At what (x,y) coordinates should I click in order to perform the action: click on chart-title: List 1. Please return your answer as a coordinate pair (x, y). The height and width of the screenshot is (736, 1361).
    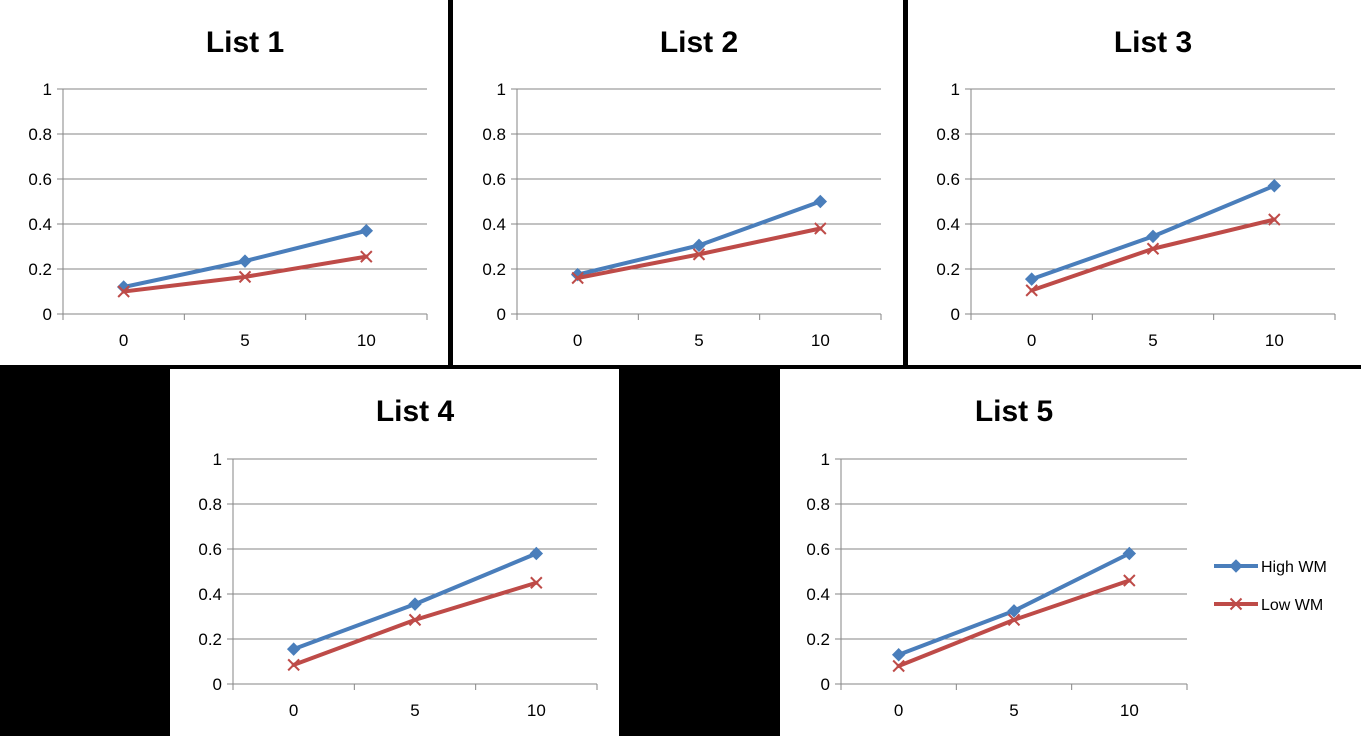
    Looking at the image, I should click on (245, 42).